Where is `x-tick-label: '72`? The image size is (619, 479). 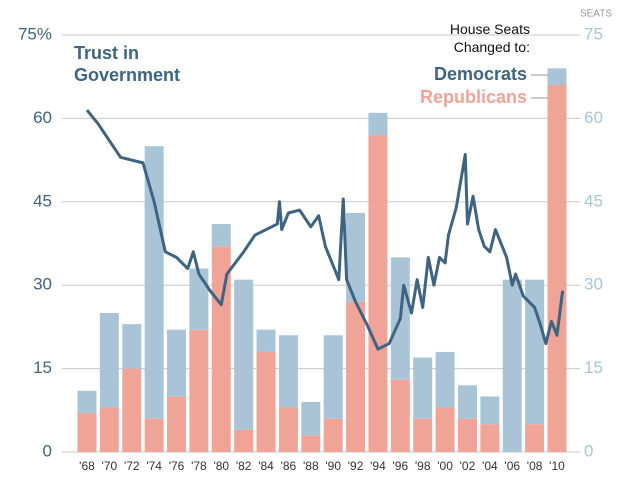 x-tick-label: '72 is located at coordinates (132, 466).